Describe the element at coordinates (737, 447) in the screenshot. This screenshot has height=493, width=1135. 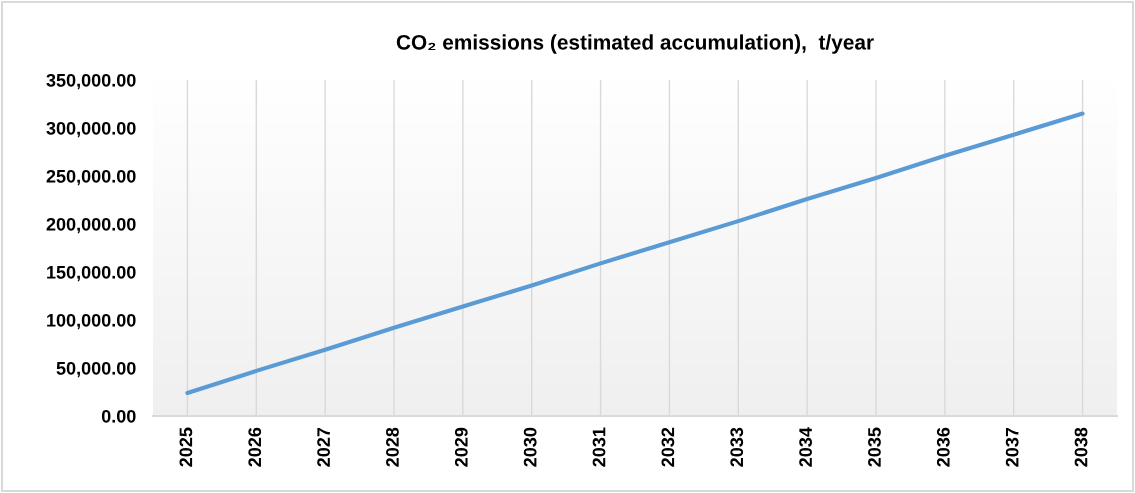
I see `x-tick-label: 2033` at that location.